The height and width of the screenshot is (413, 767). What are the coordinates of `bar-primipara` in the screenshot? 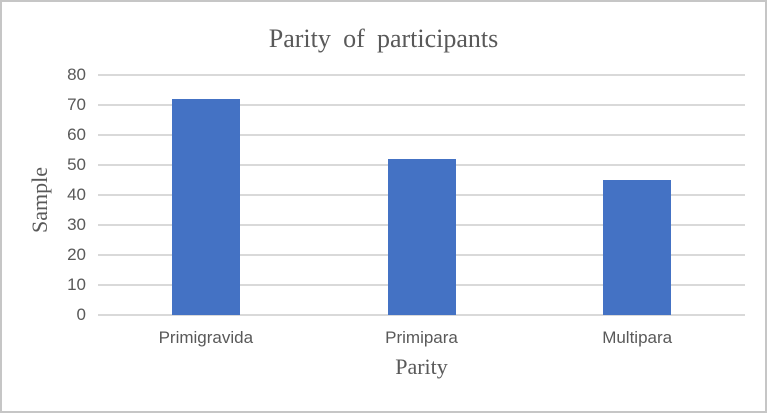 It's located at (421, 237).